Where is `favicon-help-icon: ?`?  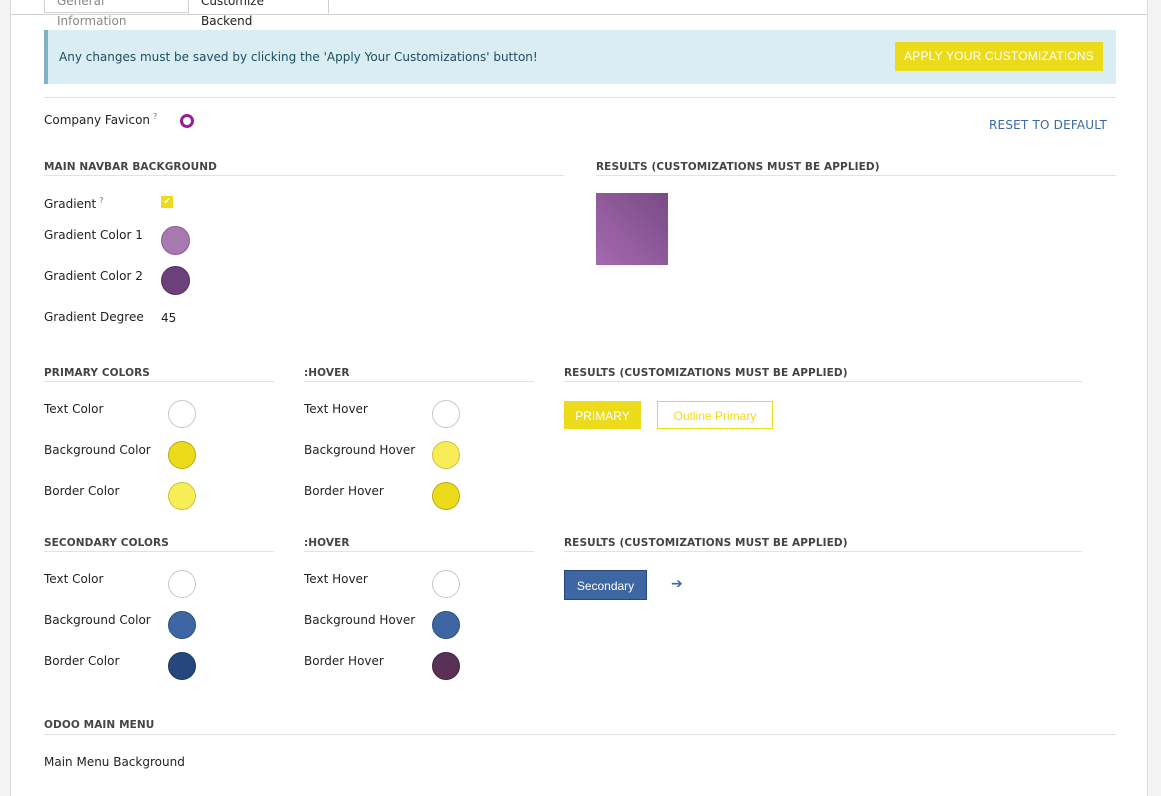
favicon-help-icon: ? is located at coordinates (155, 116).